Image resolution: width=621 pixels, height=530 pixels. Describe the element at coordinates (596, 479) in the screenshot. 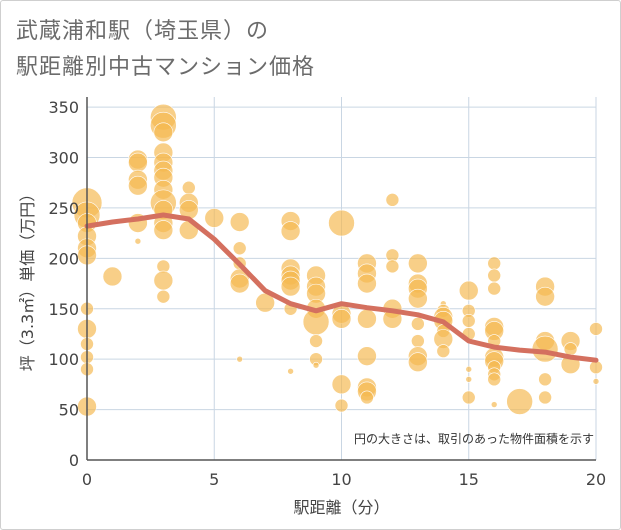

I see `x-tick-label: 20` at that location.